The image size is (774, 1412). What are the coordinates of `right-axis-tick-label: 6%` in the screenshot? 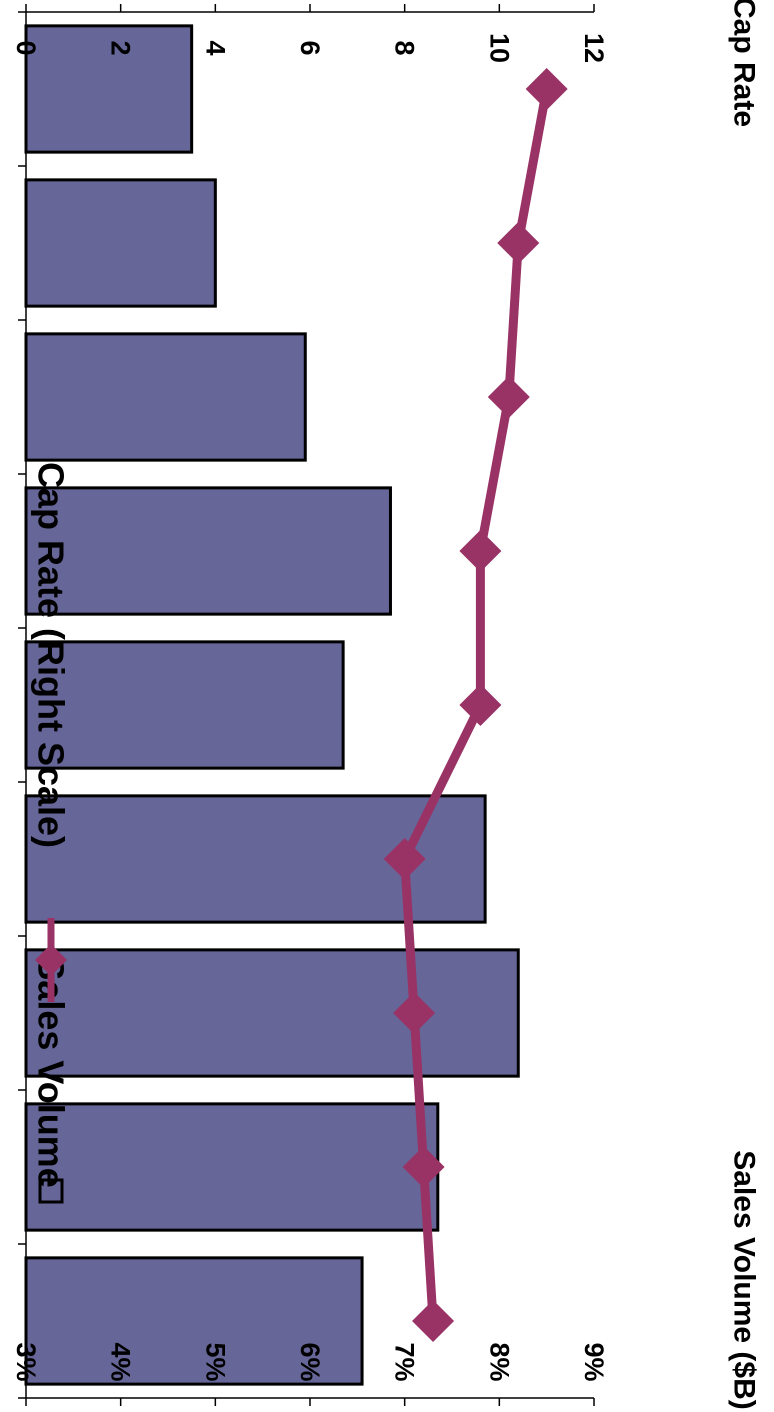 It's located at (310, 1361).